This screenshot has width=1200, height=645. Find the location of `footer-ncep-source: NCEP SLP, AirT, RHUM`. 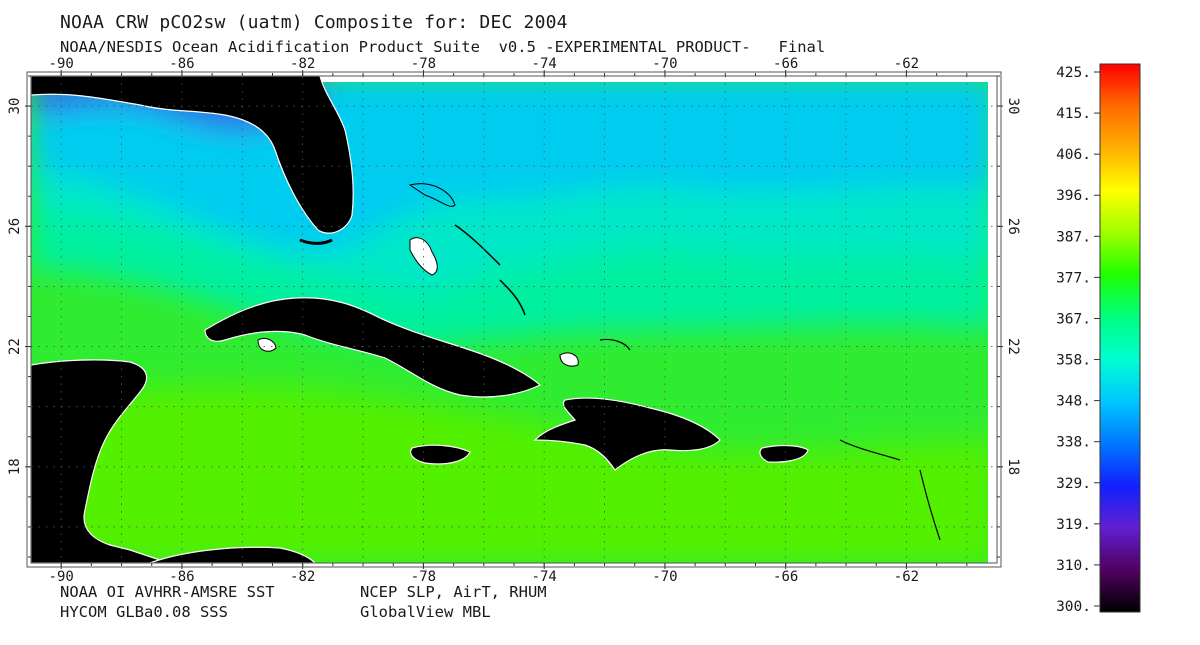

footer-ncep-source: NCEP SLP, AirT, RHUM is located at coordinates (453, 592).